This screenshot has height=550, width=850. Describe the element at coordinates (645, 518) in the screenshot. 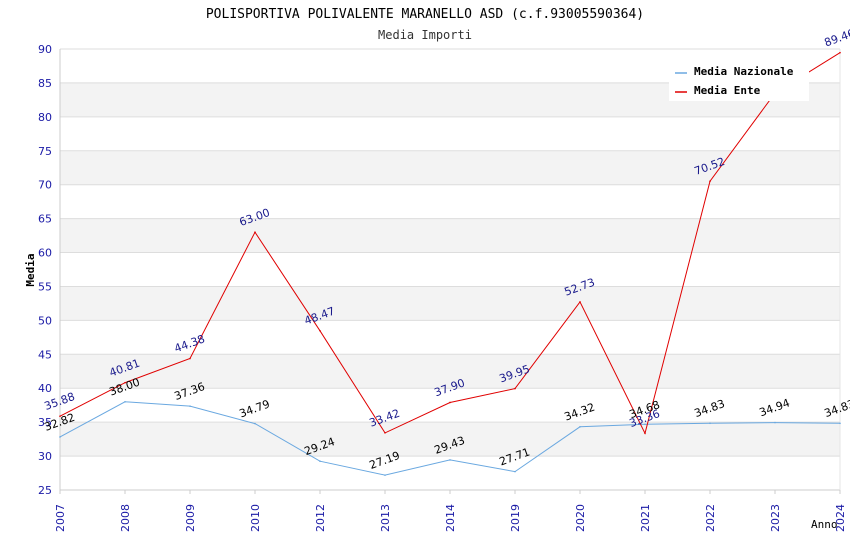

I see `x-tick-label: 2021` at that location.